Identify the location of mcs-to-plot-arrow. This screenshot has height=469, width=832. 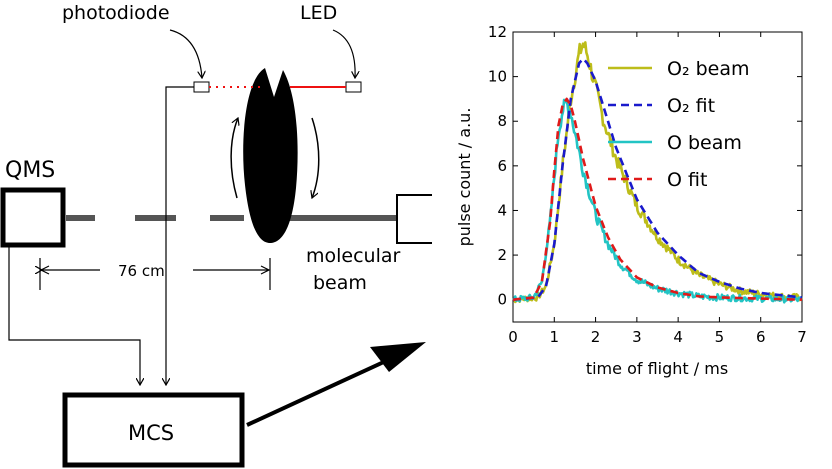
(336, 384).